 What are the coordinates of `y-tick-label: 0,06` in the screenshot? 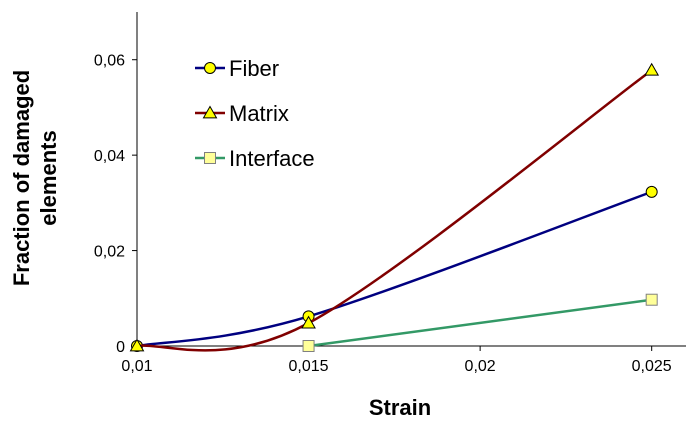 It's located at (109, 61).